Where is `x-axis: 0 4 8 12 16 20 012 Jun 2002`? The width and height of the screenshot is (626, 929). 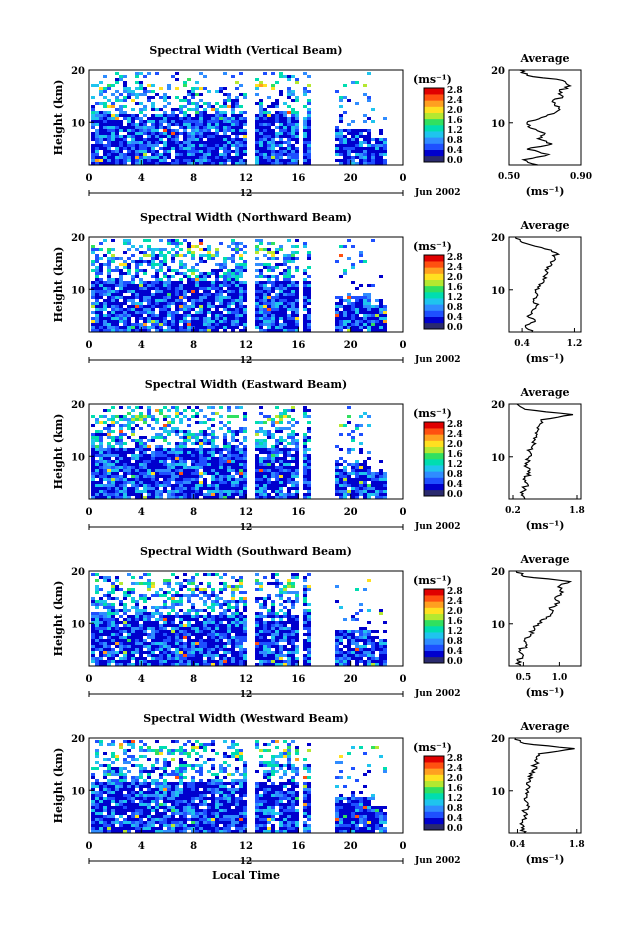 x-axis: 0 4 8 12 16 20 012 Jun 2002 is located at coordinates (273, 346).